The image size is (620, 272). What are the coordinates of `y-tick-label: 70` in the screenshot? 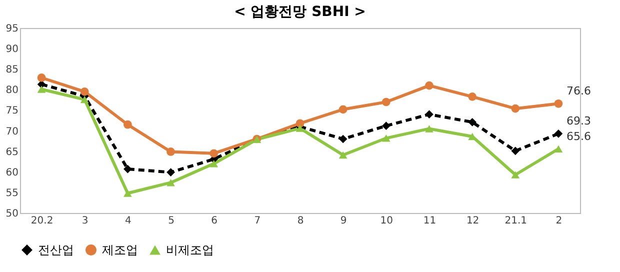 It's located at (12, 132).